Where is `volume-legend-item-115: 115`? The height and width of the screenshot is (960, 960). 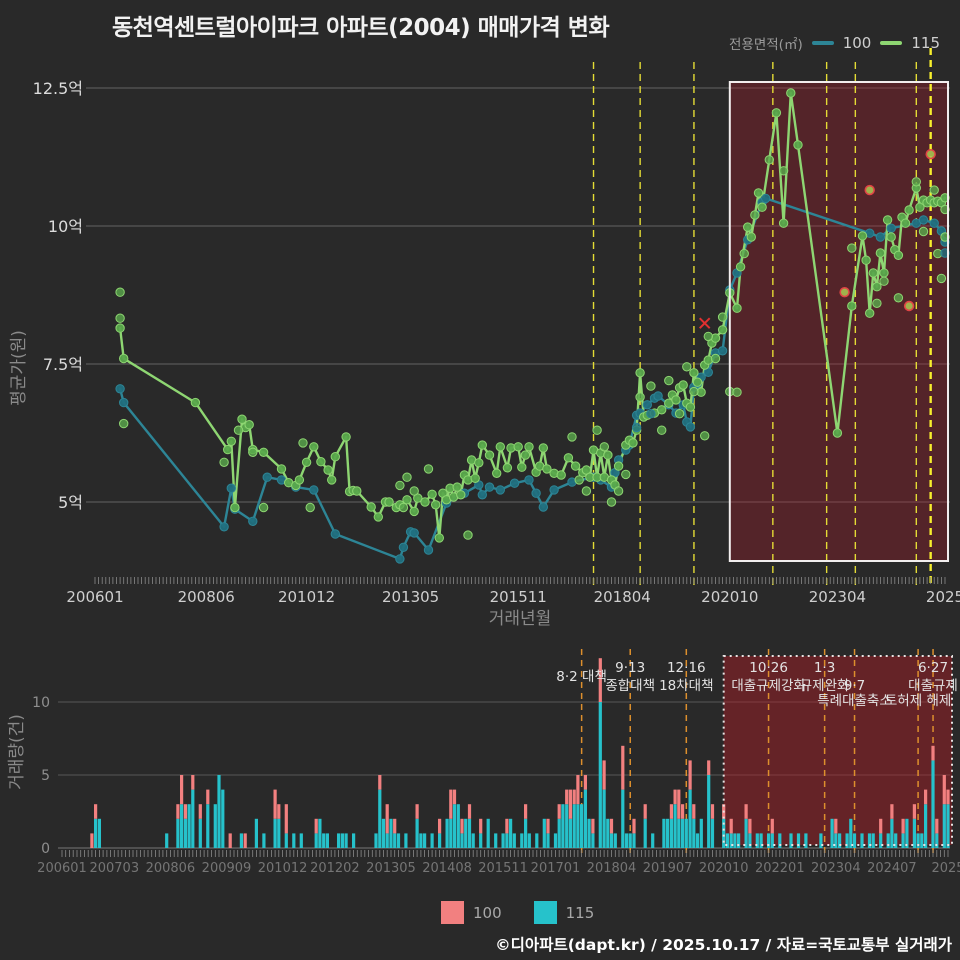
volume-legend-item-115: 115 is located at coordinates (580, 912).